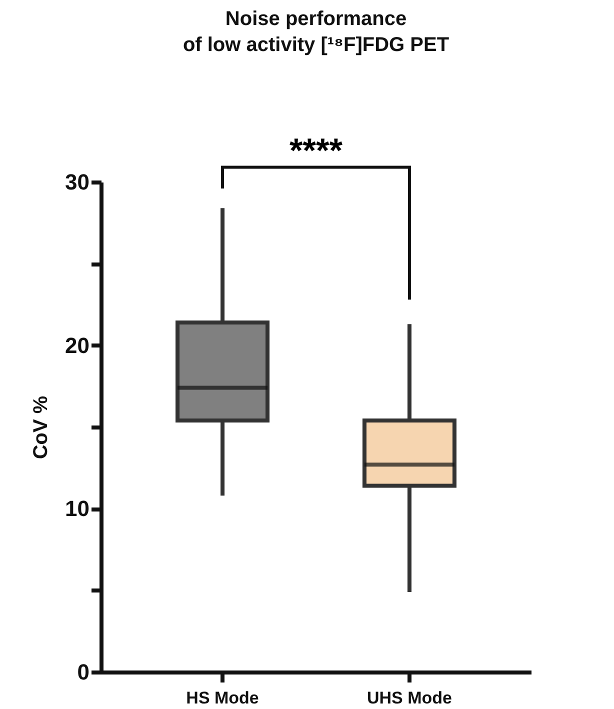 Image resolution: width=614 pixels, height=709 pixels. Describe the element at coordinates (77, 509) in the screenshot. I see `y-tick-label: 10` at that location.